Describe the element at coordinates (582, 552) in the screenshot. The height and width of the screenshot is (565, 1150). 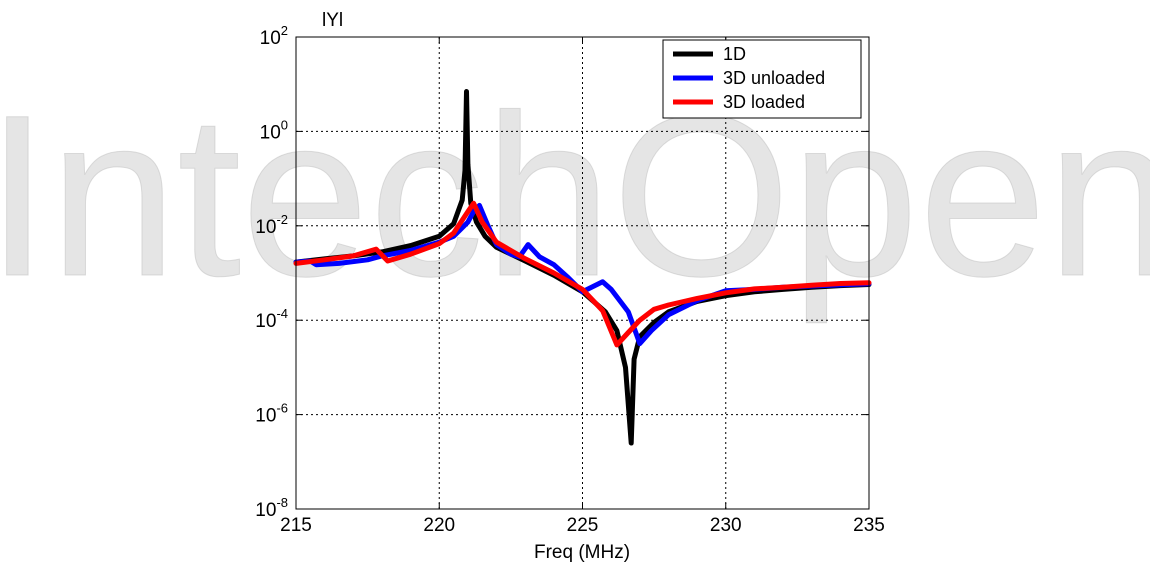
I see `x-axis-label: Freq (MHz)` at that location.